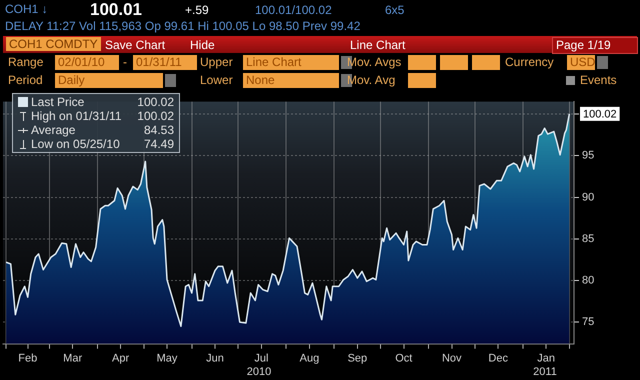  Describe the element at coordinates (588, 322) in the screenshot. I see `y-tick-label: 75` at that location.